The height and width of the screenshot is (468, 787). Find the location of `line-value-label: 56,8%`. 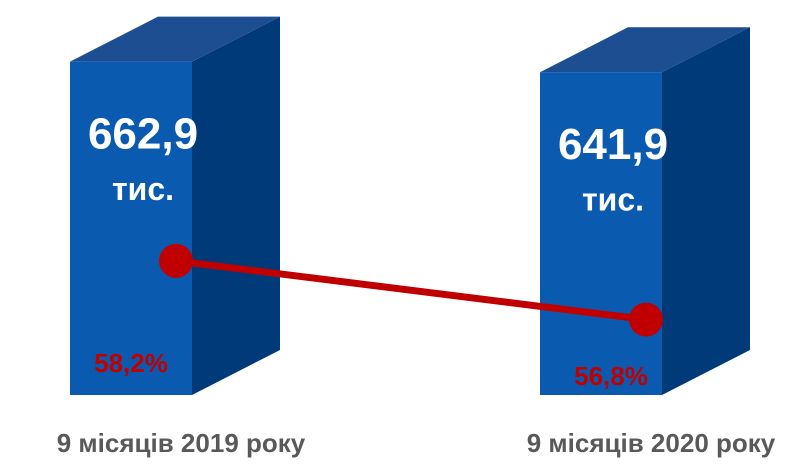

line-value-label: 56,8% is located at coordinates (611, 376).